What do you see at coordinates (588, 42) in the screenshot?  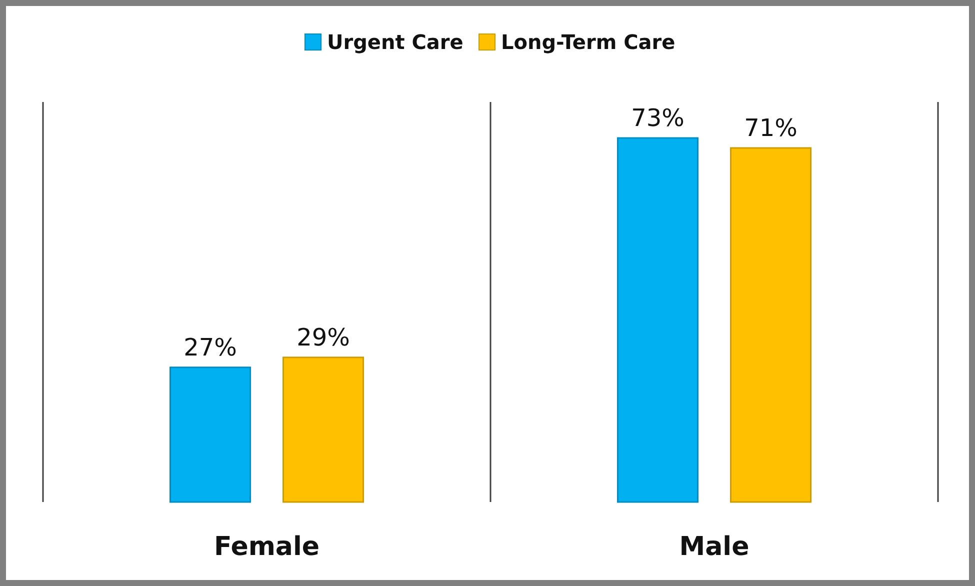 I see `legend-label: Long-Term Care` at bounding box center [588, 42].